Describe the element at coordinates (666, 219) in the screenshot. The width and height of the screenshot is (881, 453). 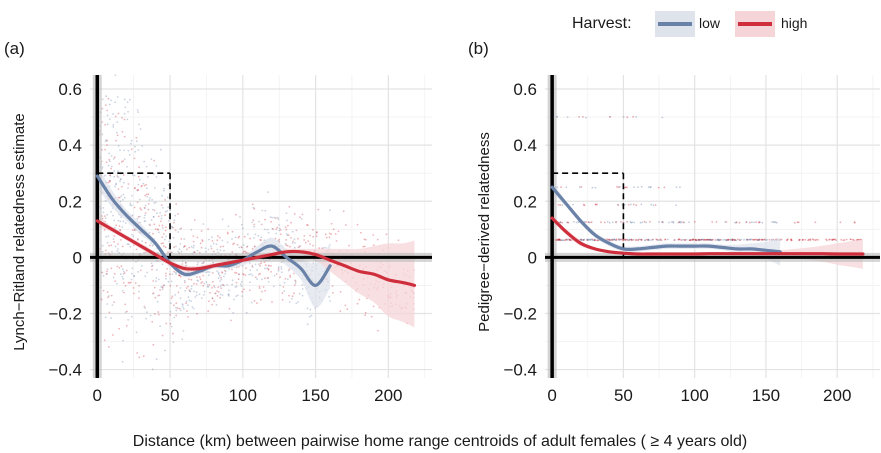
I see `trend-line-low` at that location.